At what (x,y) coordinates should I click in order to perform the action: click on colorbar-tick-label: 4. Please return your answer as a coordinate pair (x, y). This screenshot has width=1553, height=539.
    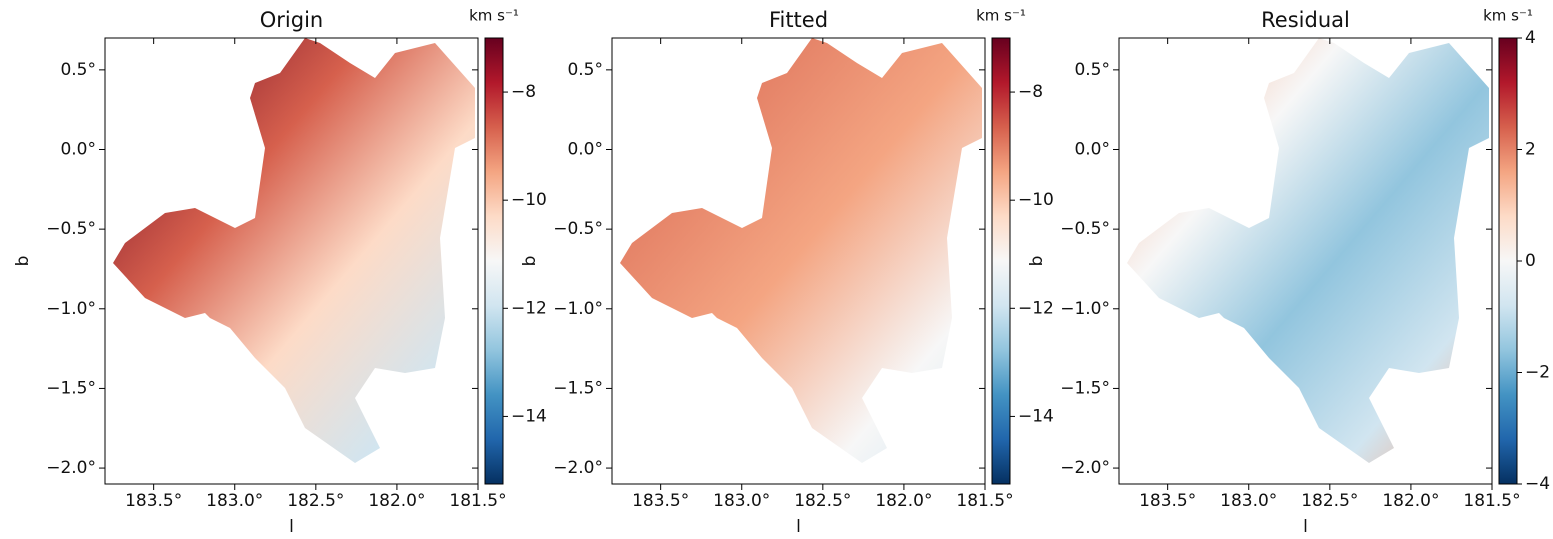
    Looking at the image, I should click on (1530, 38).